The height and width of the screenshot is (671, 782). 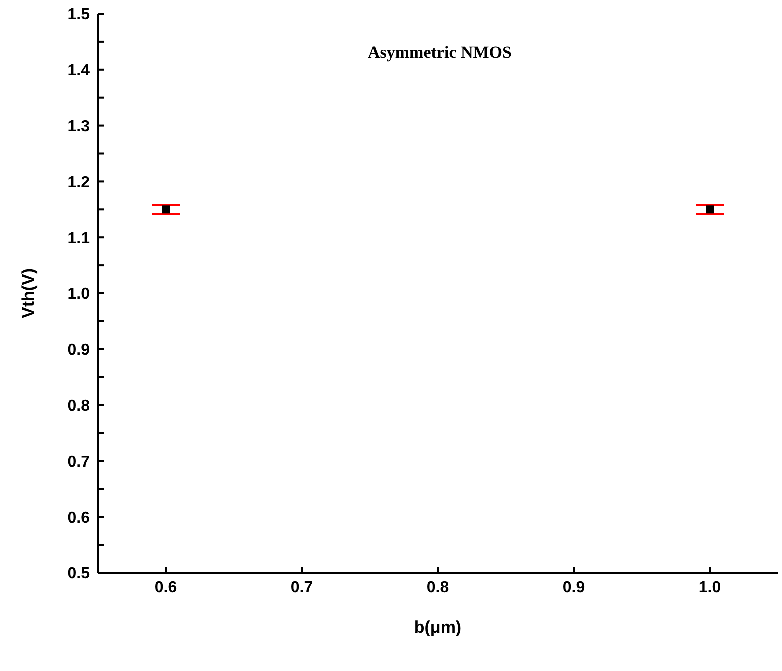 I want to click on y-tick-label: 0.7, so click(x=79, y=462).